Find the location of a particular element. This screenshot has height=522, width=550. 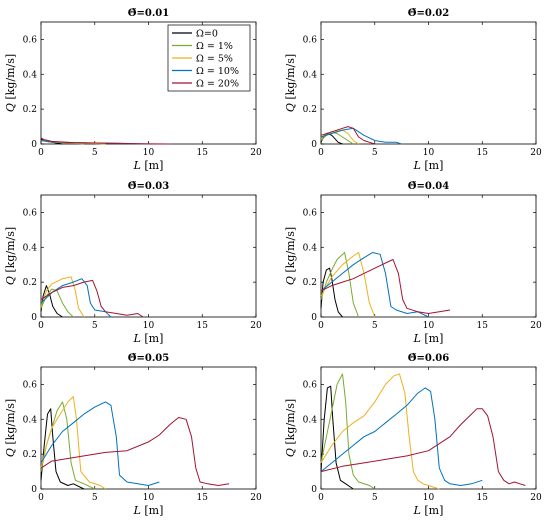

legend-entry: Ω = 10% is located at coordinates (217, 71).